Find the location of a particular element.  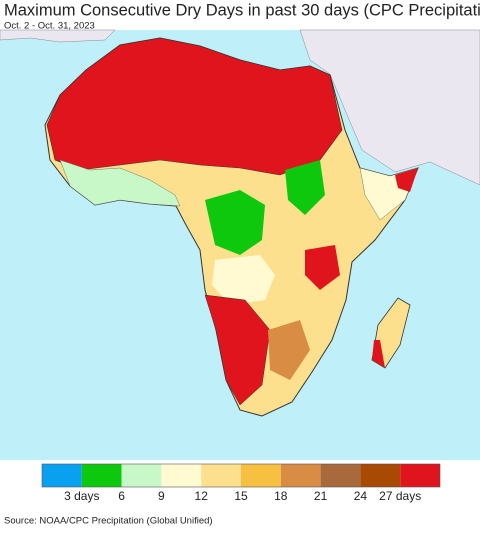

middle-east is located at coordinates (389, 107).